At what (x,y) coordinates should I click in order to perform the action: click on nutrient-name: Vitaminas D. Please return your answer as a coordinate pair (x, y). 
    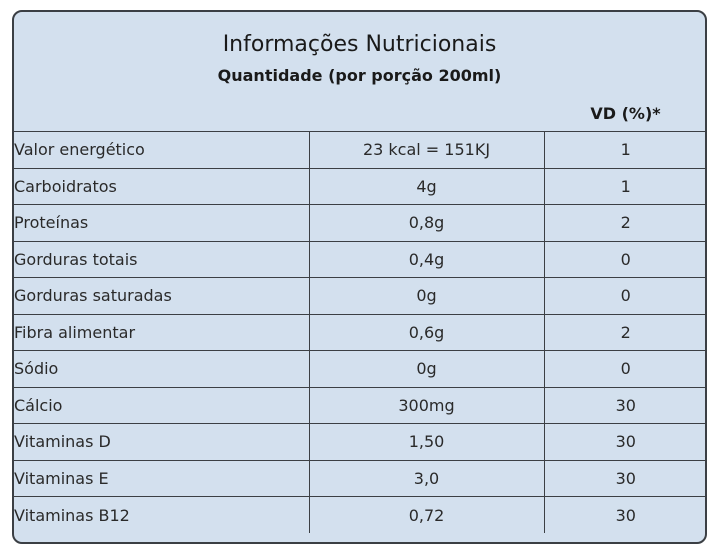
    Looking at the image, I should click on (162, 441).